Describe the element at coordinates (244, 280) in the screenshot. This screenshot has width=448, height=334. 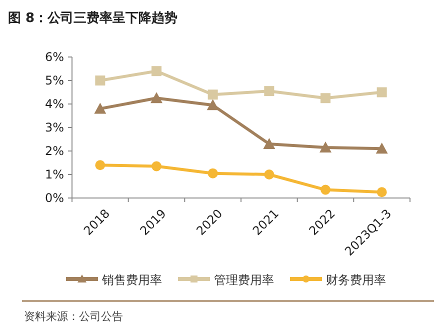
I see `legend-label: 管理费用率` at that location.